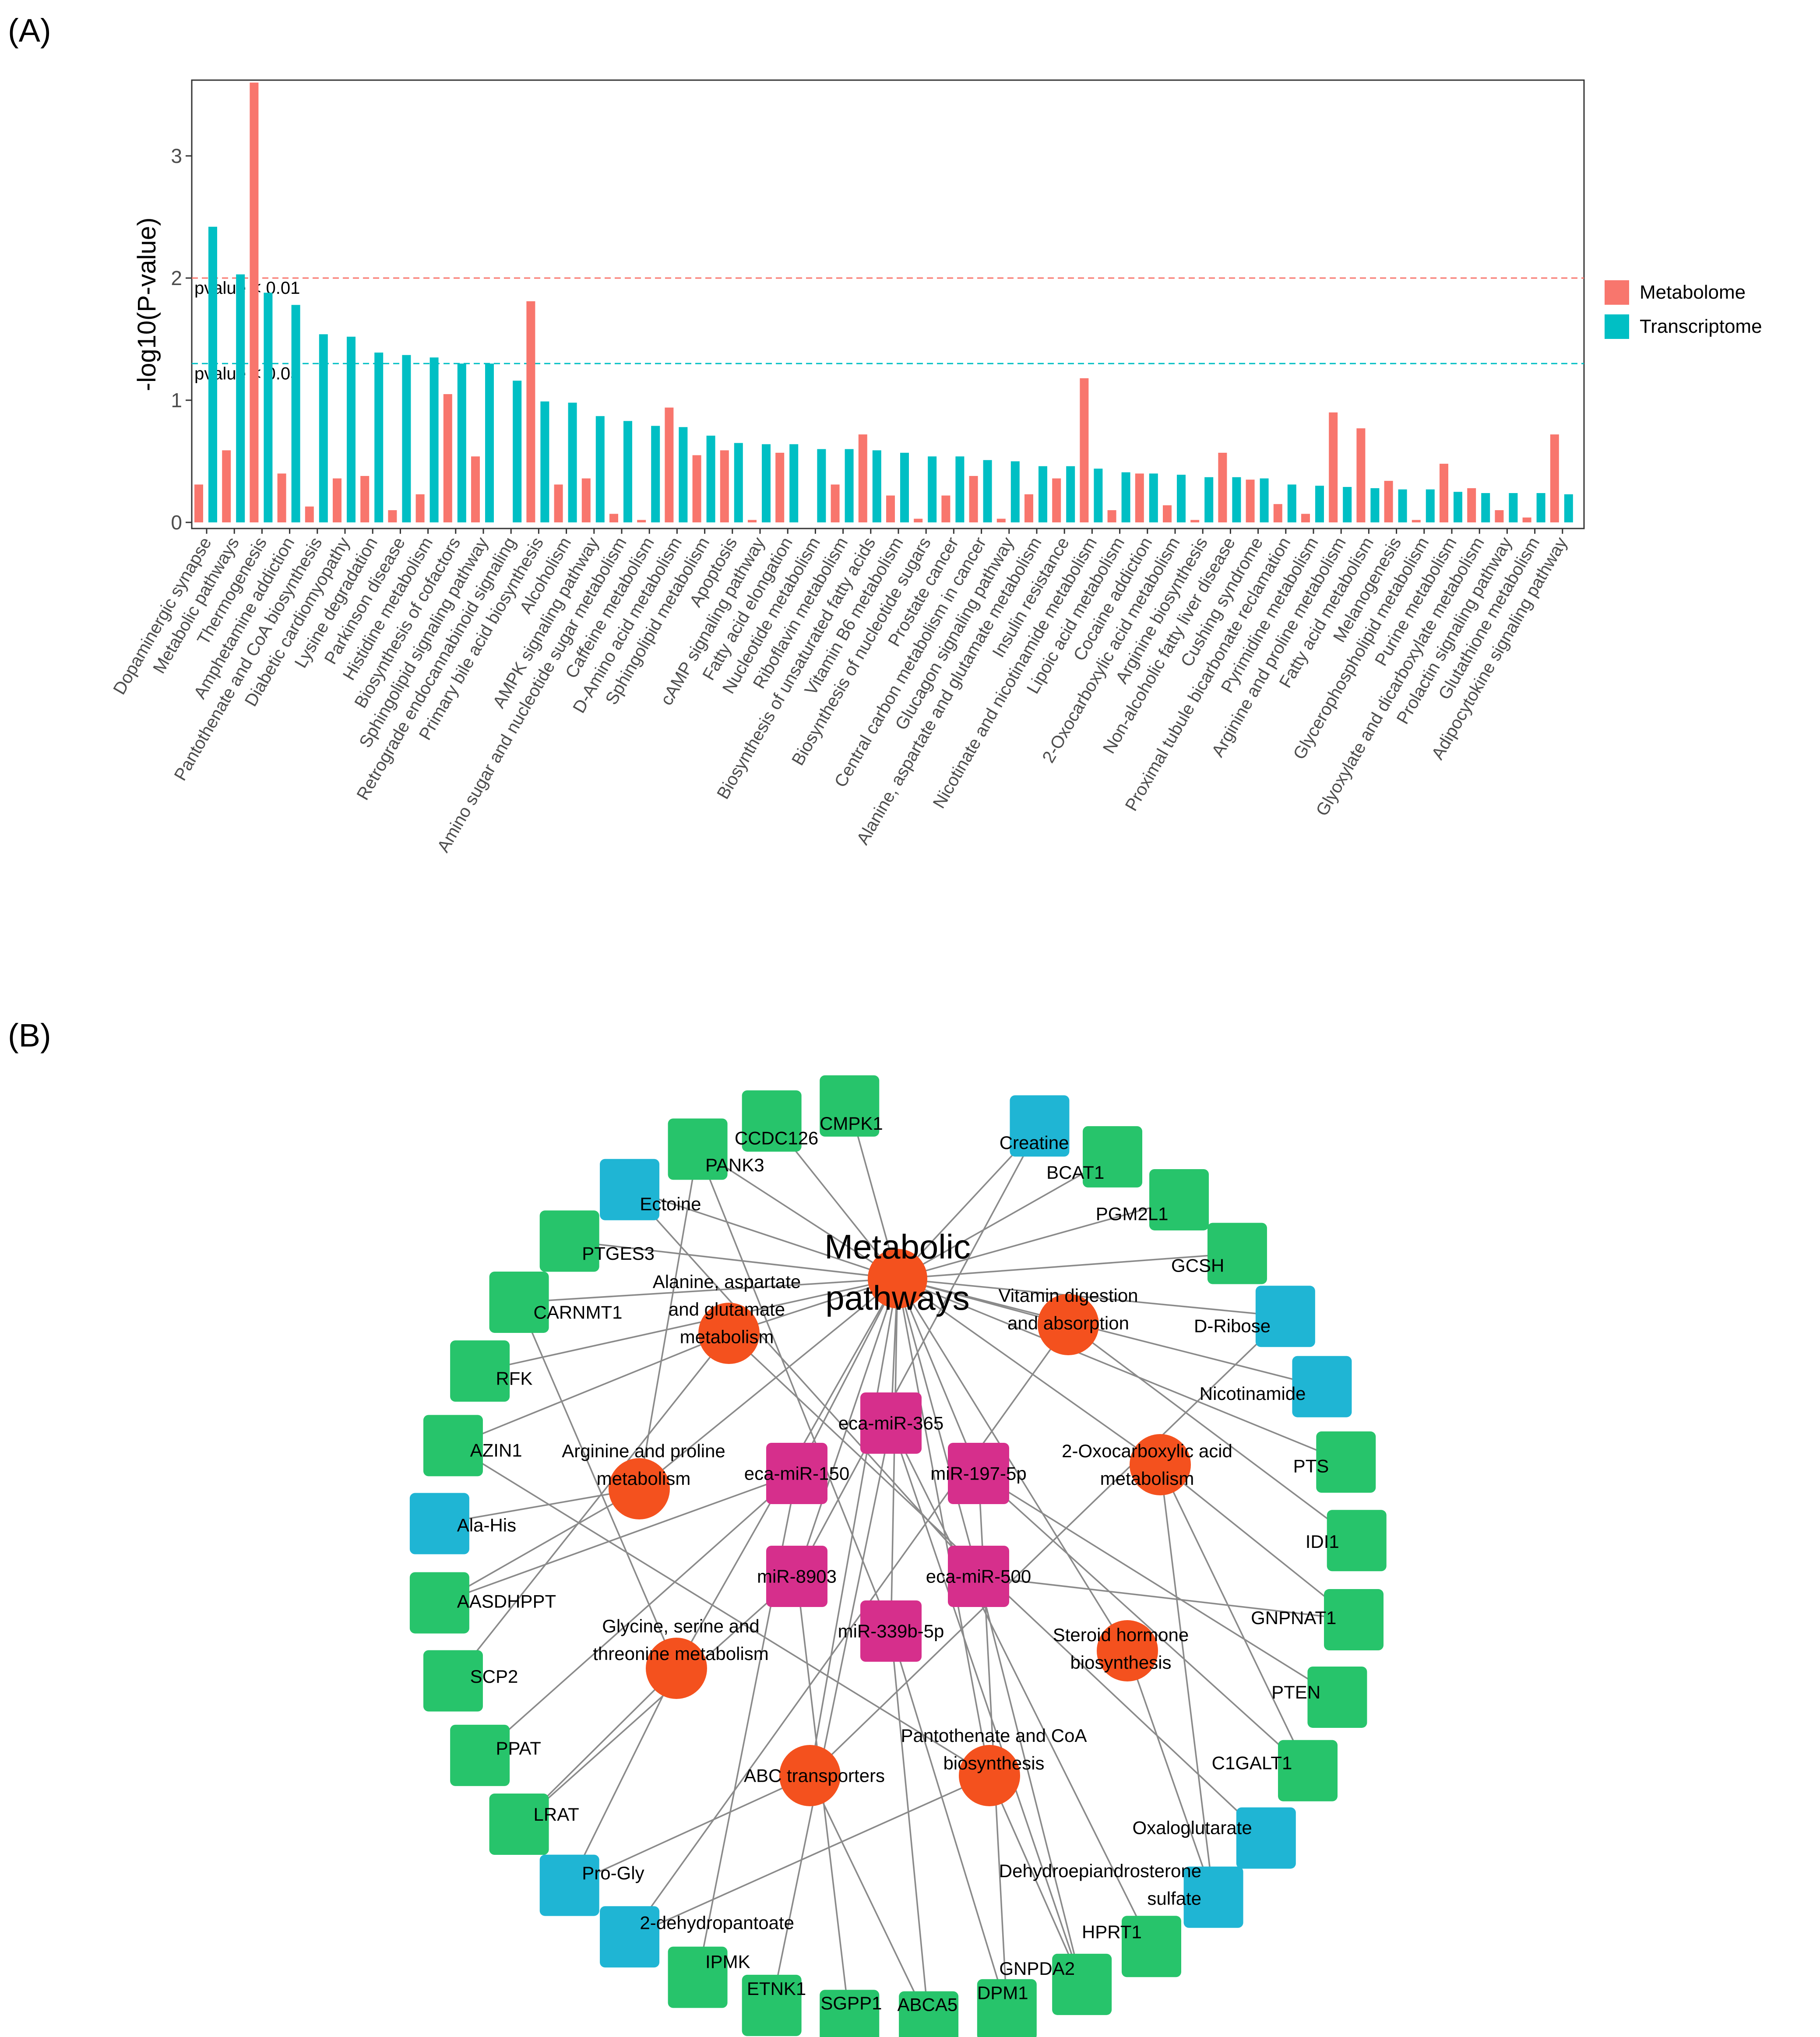 Image resolution: width=1820 pixels, height=2037 pixels. Describe the element at coordinates (1082, 1984) in the screenshot. I see `gene-node-gnpda2` at that location.